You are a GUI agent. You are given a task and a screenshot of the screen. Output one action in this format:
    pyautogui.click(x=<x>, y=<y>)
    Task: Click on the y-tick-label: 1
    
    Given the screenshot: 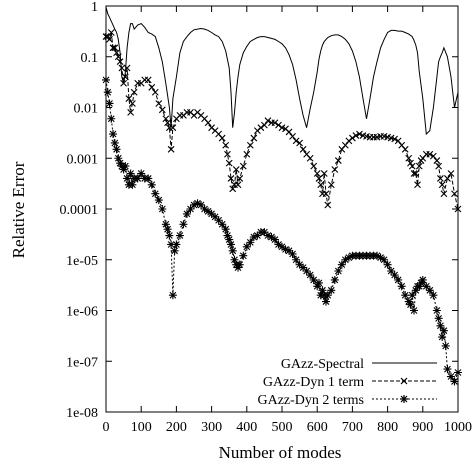 What is the action you would take?
    pyautogui.click(x=94, y=7)
    